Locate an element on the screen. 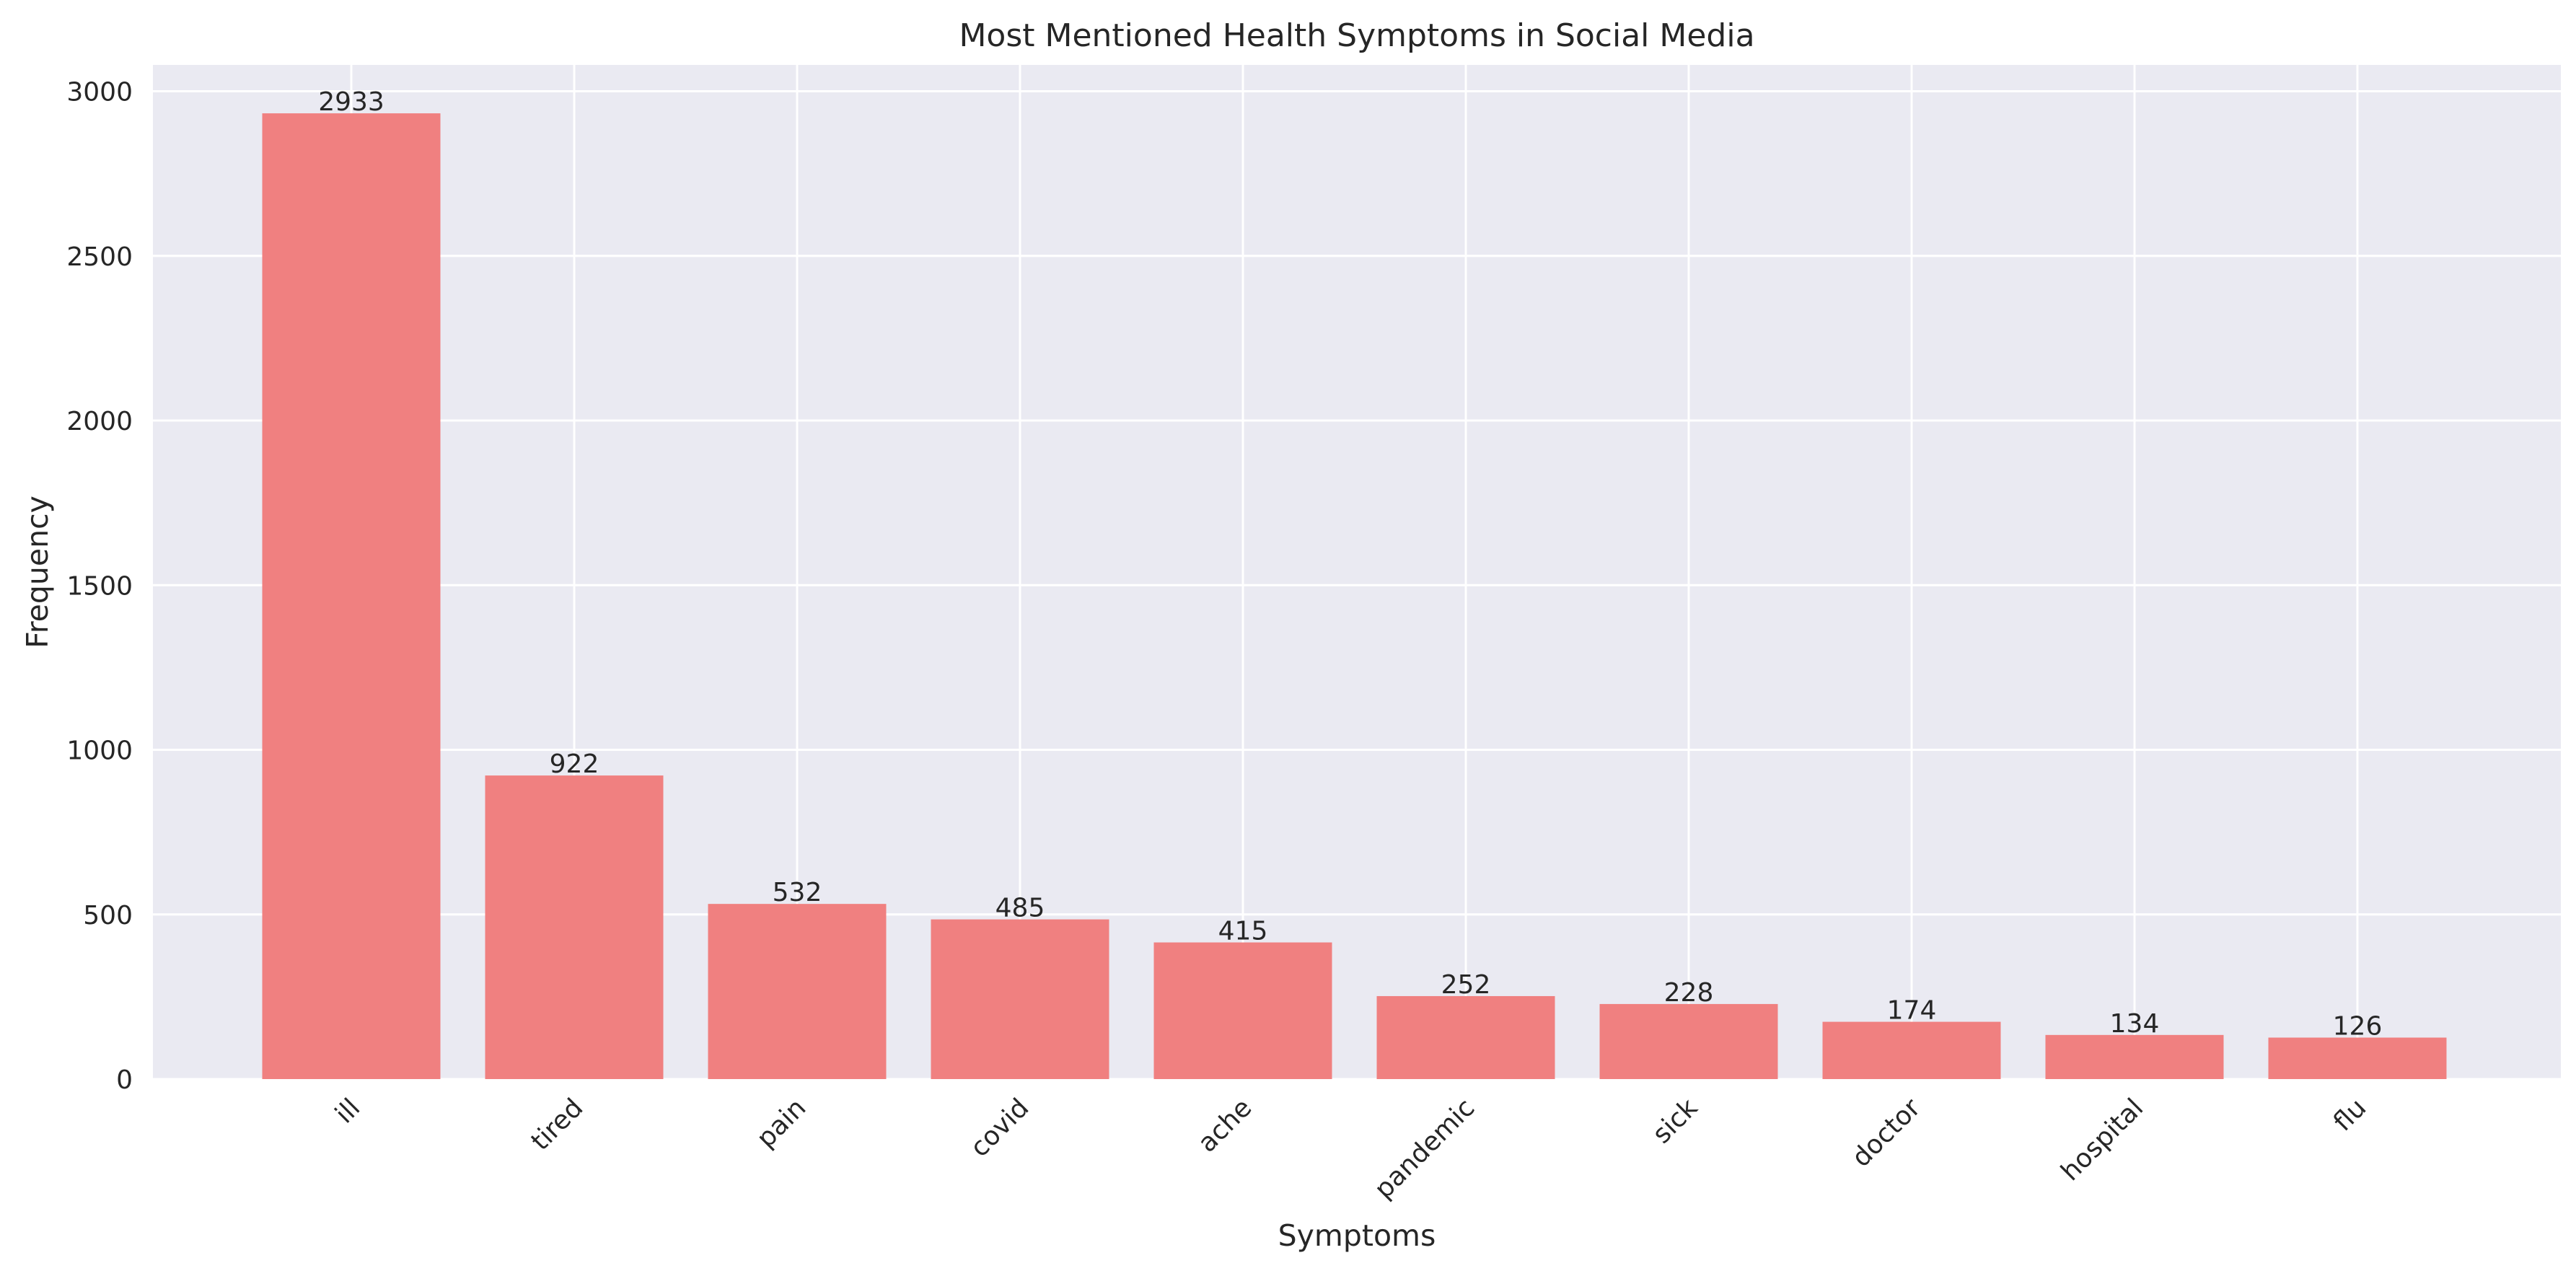 The image size is (2576, 1276). x-tick-label-hospital: hospital is located at coordinates (2103, 1140).